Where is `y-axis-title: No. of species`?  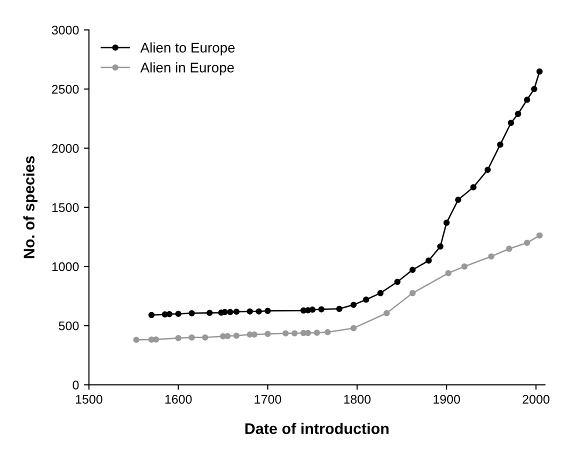
y-axis-title: No. of species is located at coordinates (30, 207).